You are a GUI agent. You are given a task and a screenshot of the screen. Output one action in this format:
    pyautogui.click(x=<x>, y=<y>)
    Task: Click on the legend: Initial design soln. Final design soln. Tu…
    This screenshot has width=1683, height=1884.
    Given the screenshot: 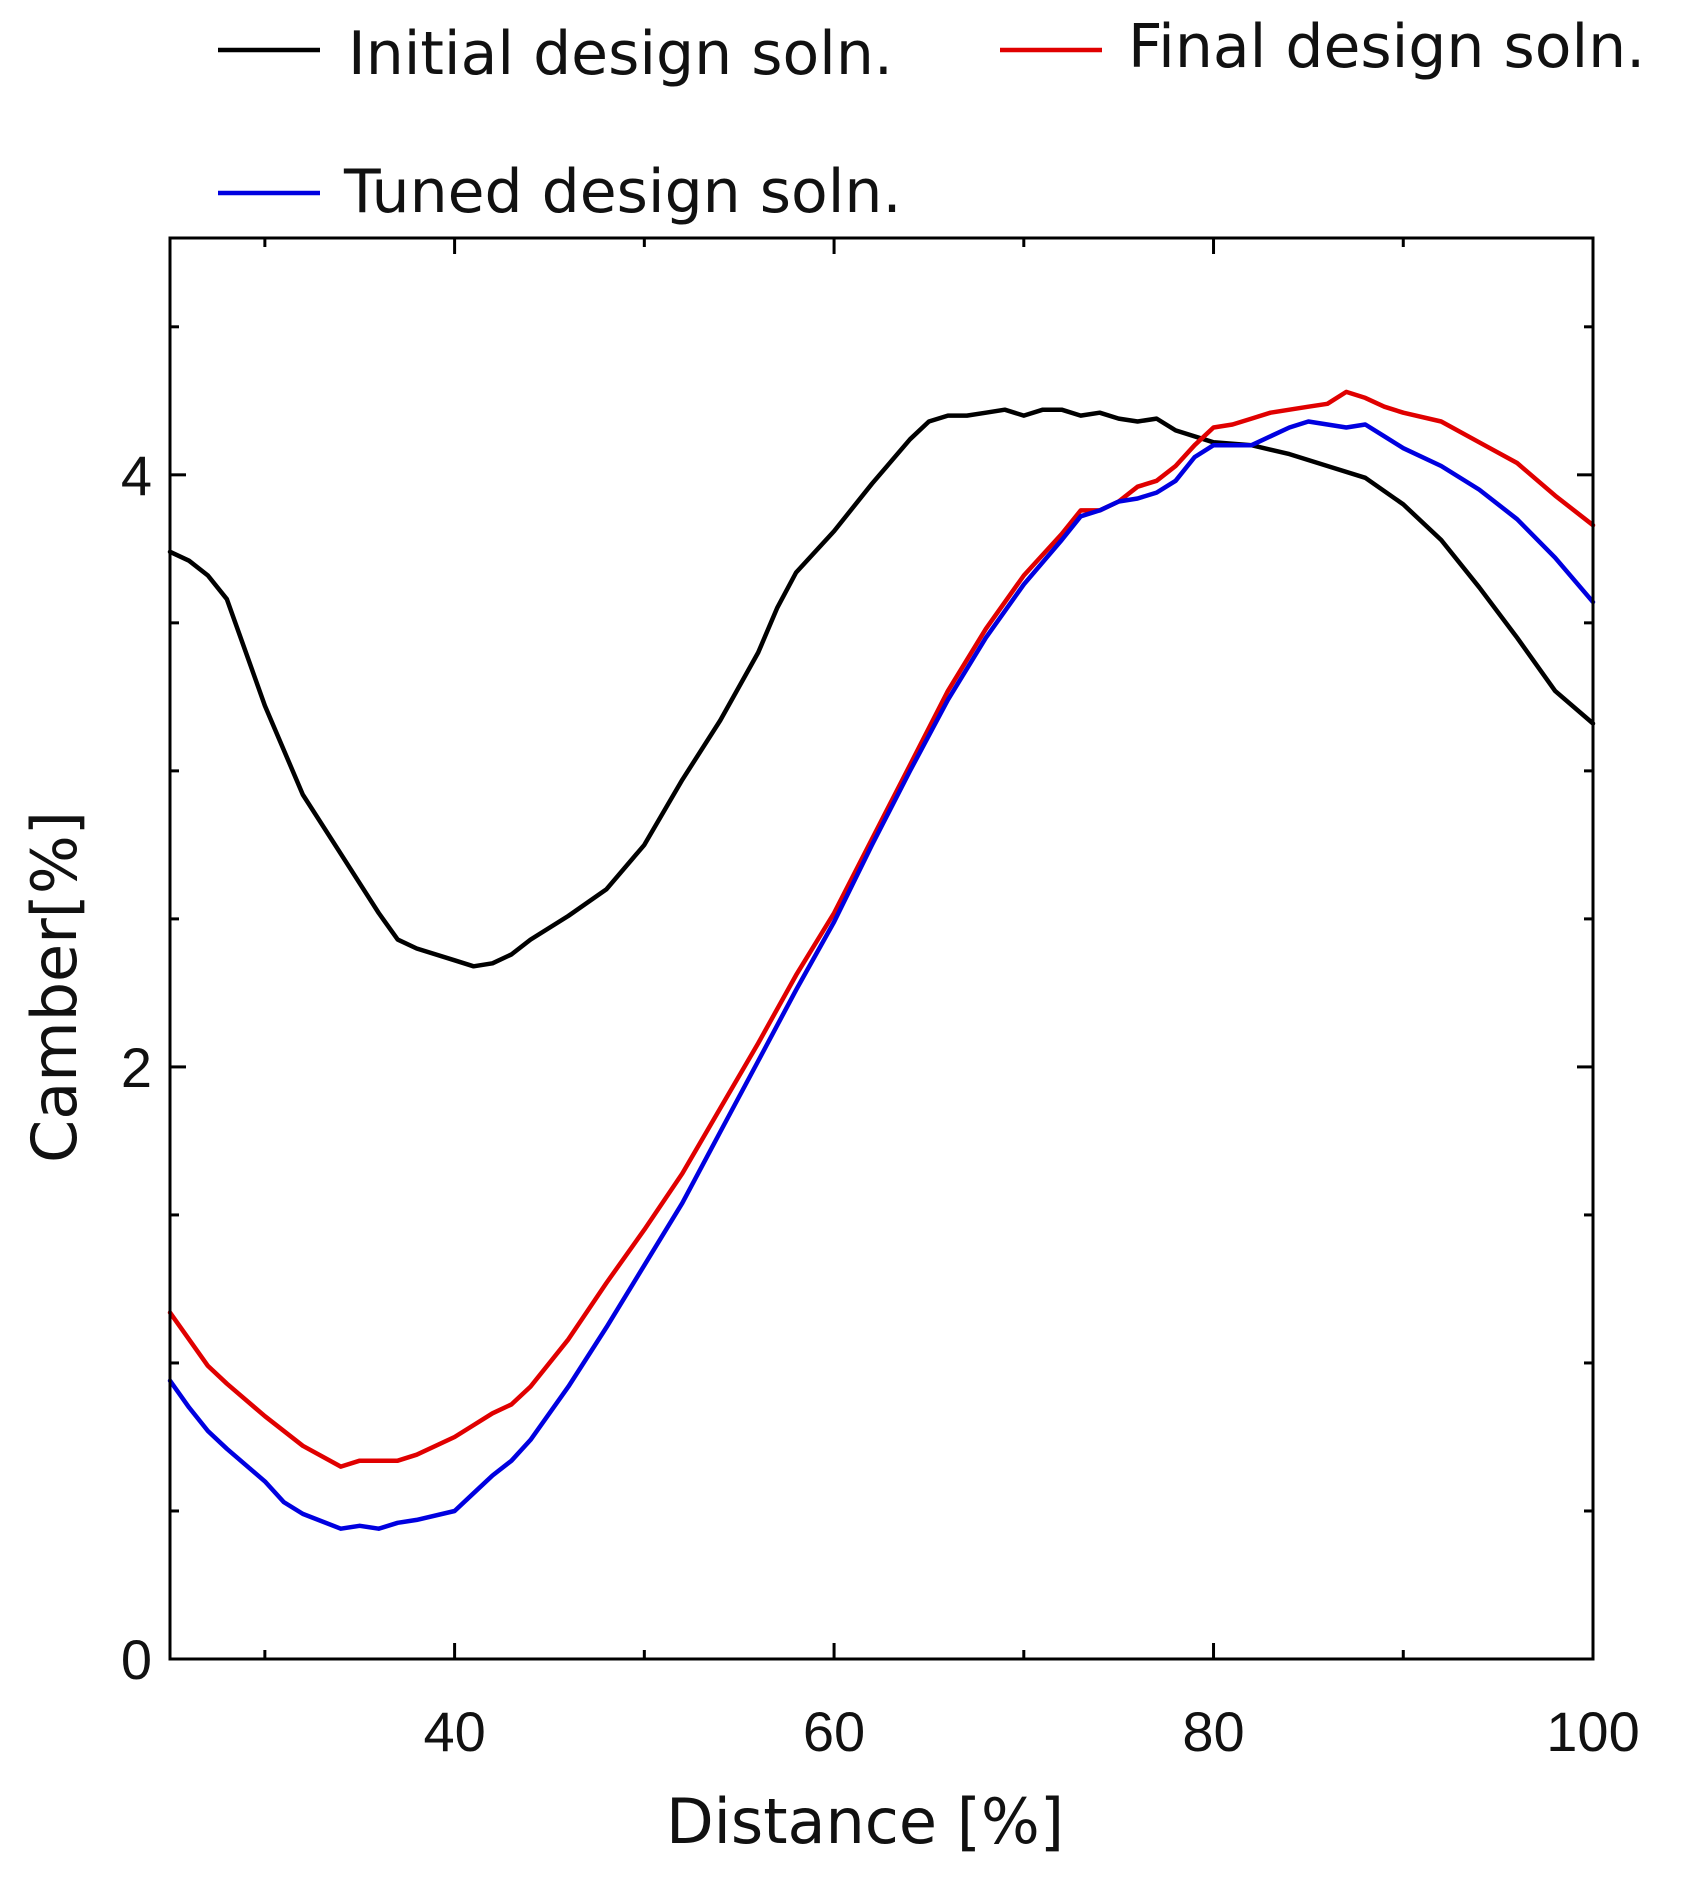 What is the action you would take?
    pyautogui.click(x=931, y=119)
    